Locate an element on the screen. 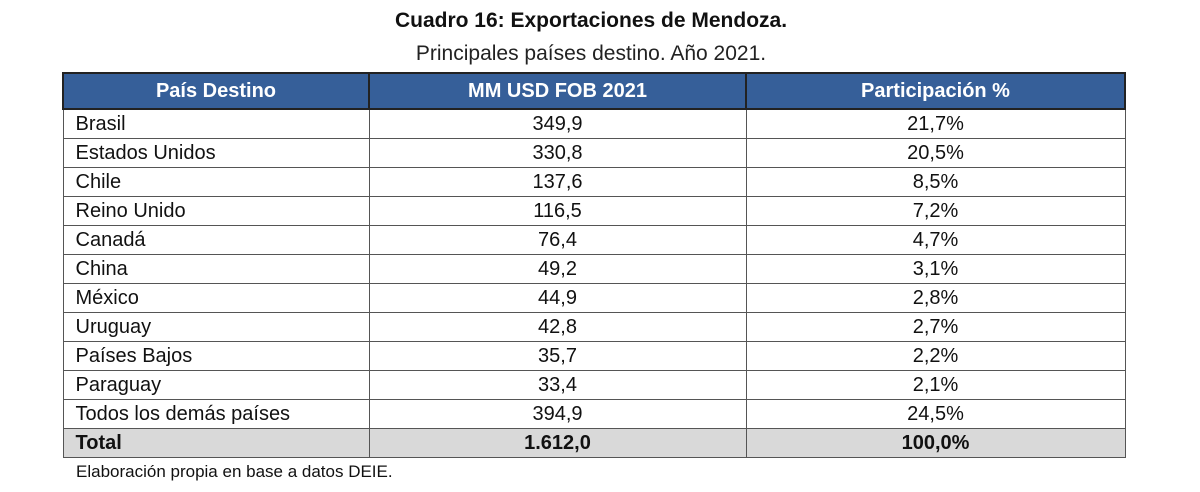  table-cell: 116,5 is located at coordinates (557, 211).